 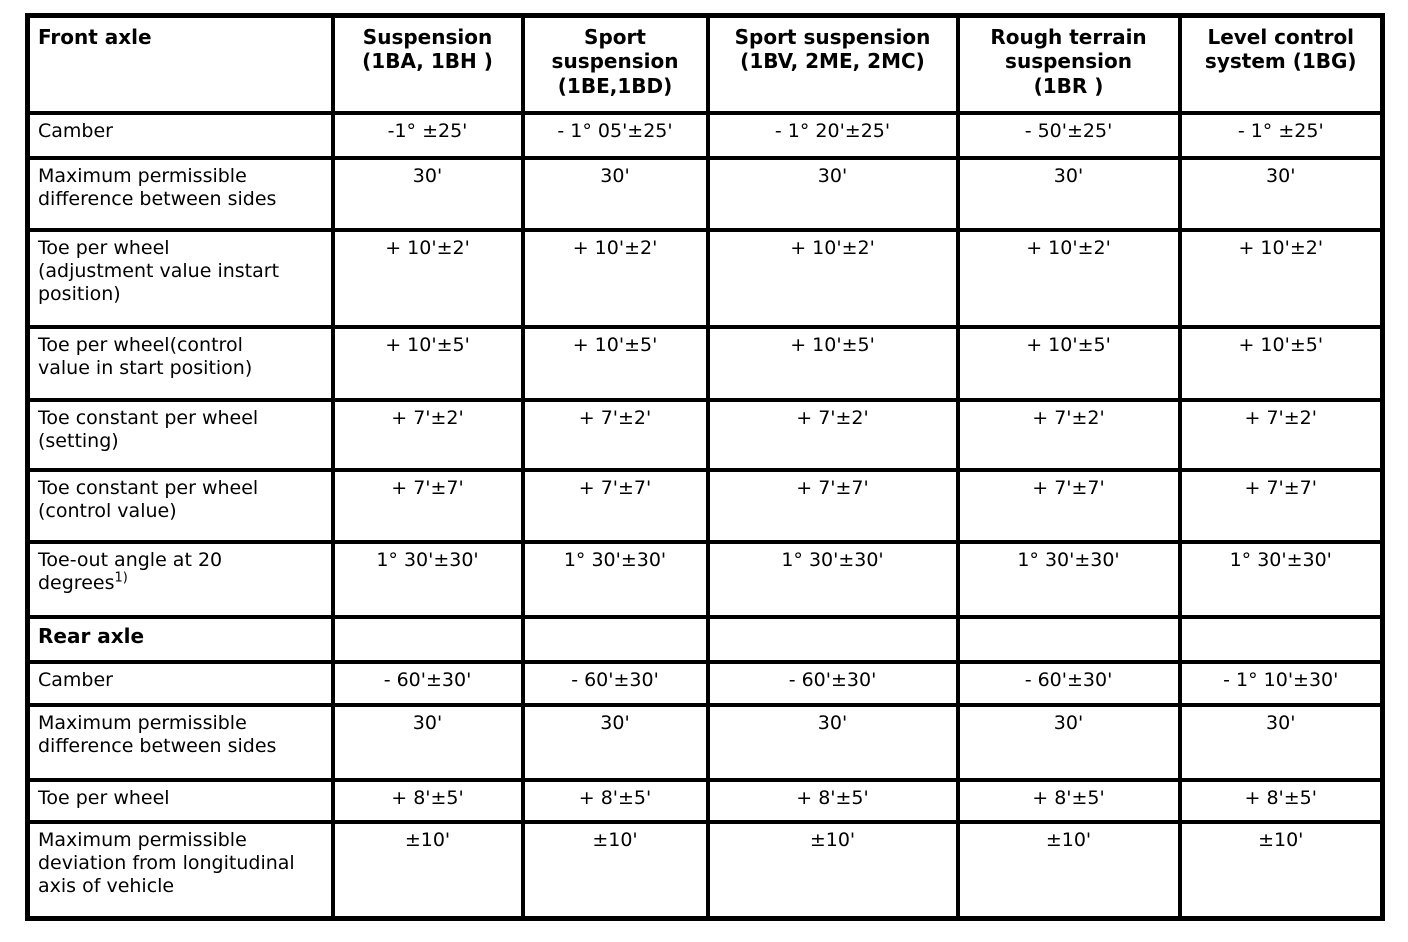 I want to click on table-section-row-rear-axle: Rear axle, so click(x=705, y=639).